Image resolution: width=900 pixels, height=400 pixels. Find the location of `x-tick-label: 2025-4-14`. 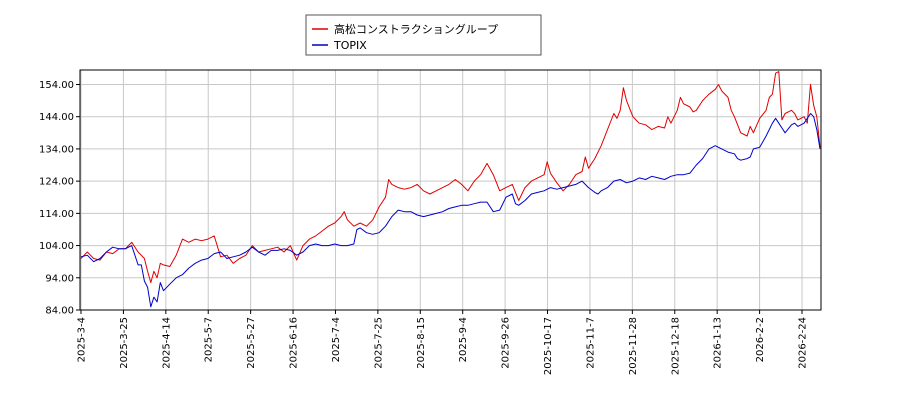

x-tick-label: 2025-4-14 is located at coordinates (166, 343).